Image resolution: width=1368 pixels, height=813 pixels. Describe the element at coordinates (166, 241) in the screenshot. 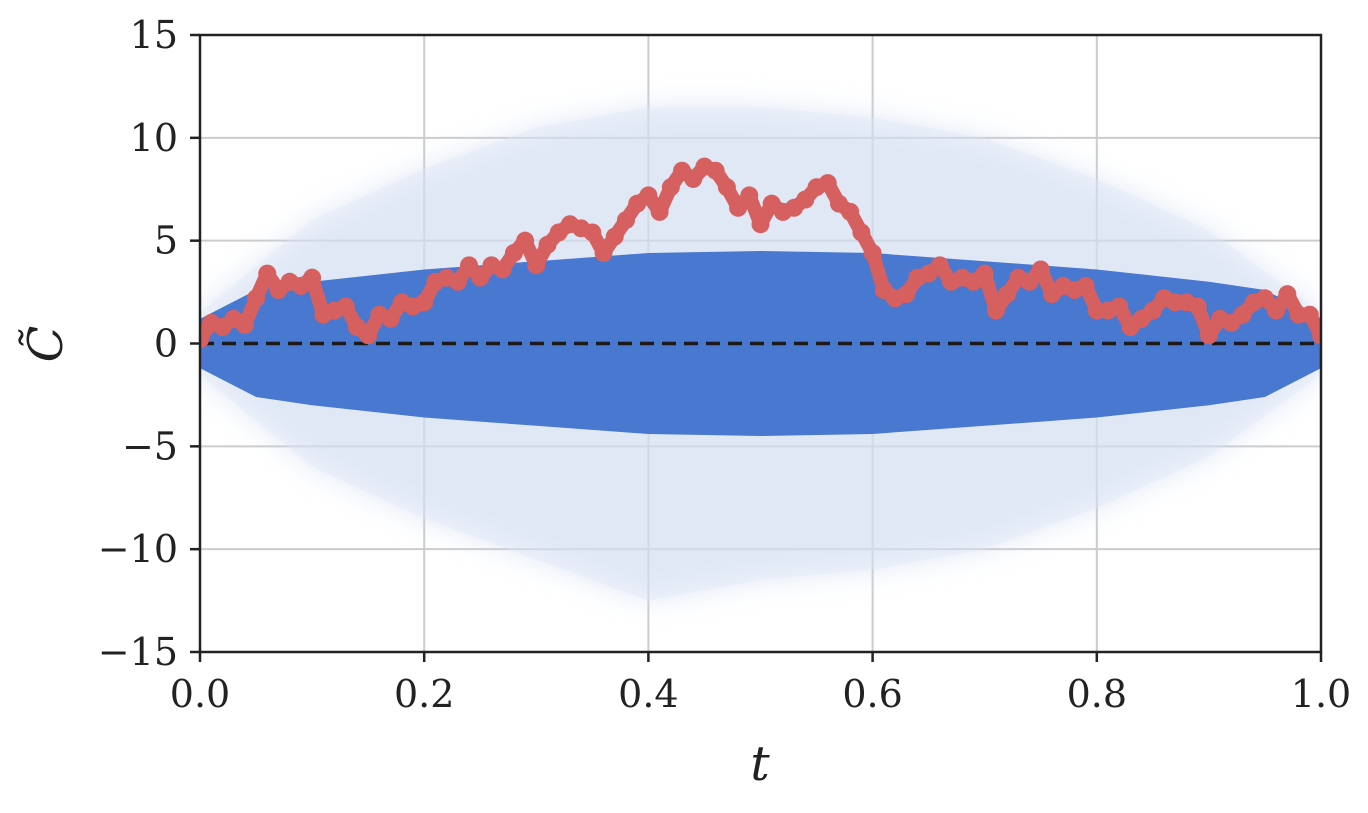

I see `y-tick-label: 5` at that location.